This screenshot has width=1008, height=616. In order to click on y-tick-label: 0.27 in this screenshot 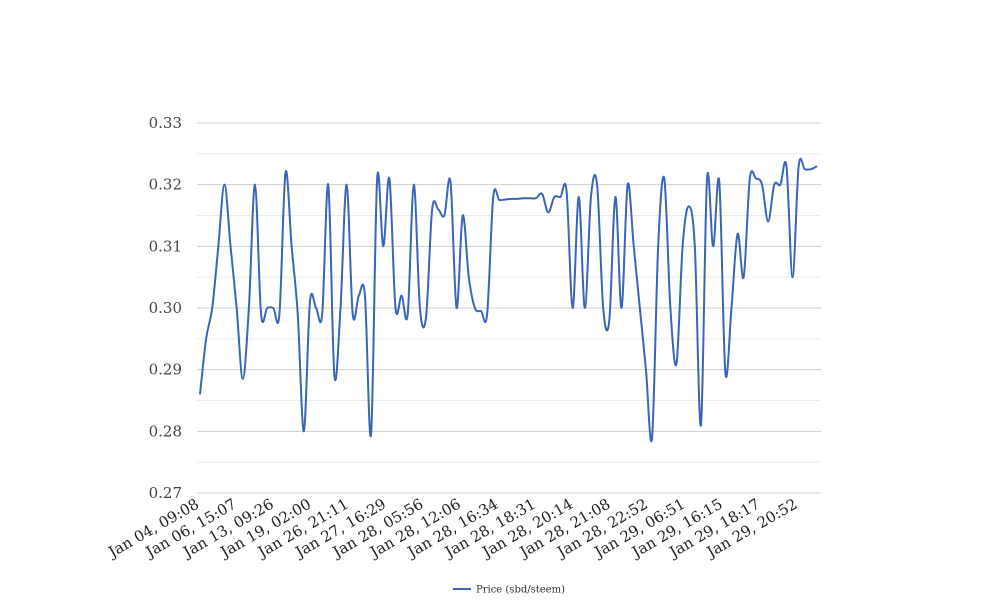, I will do `click(165, 493)`.